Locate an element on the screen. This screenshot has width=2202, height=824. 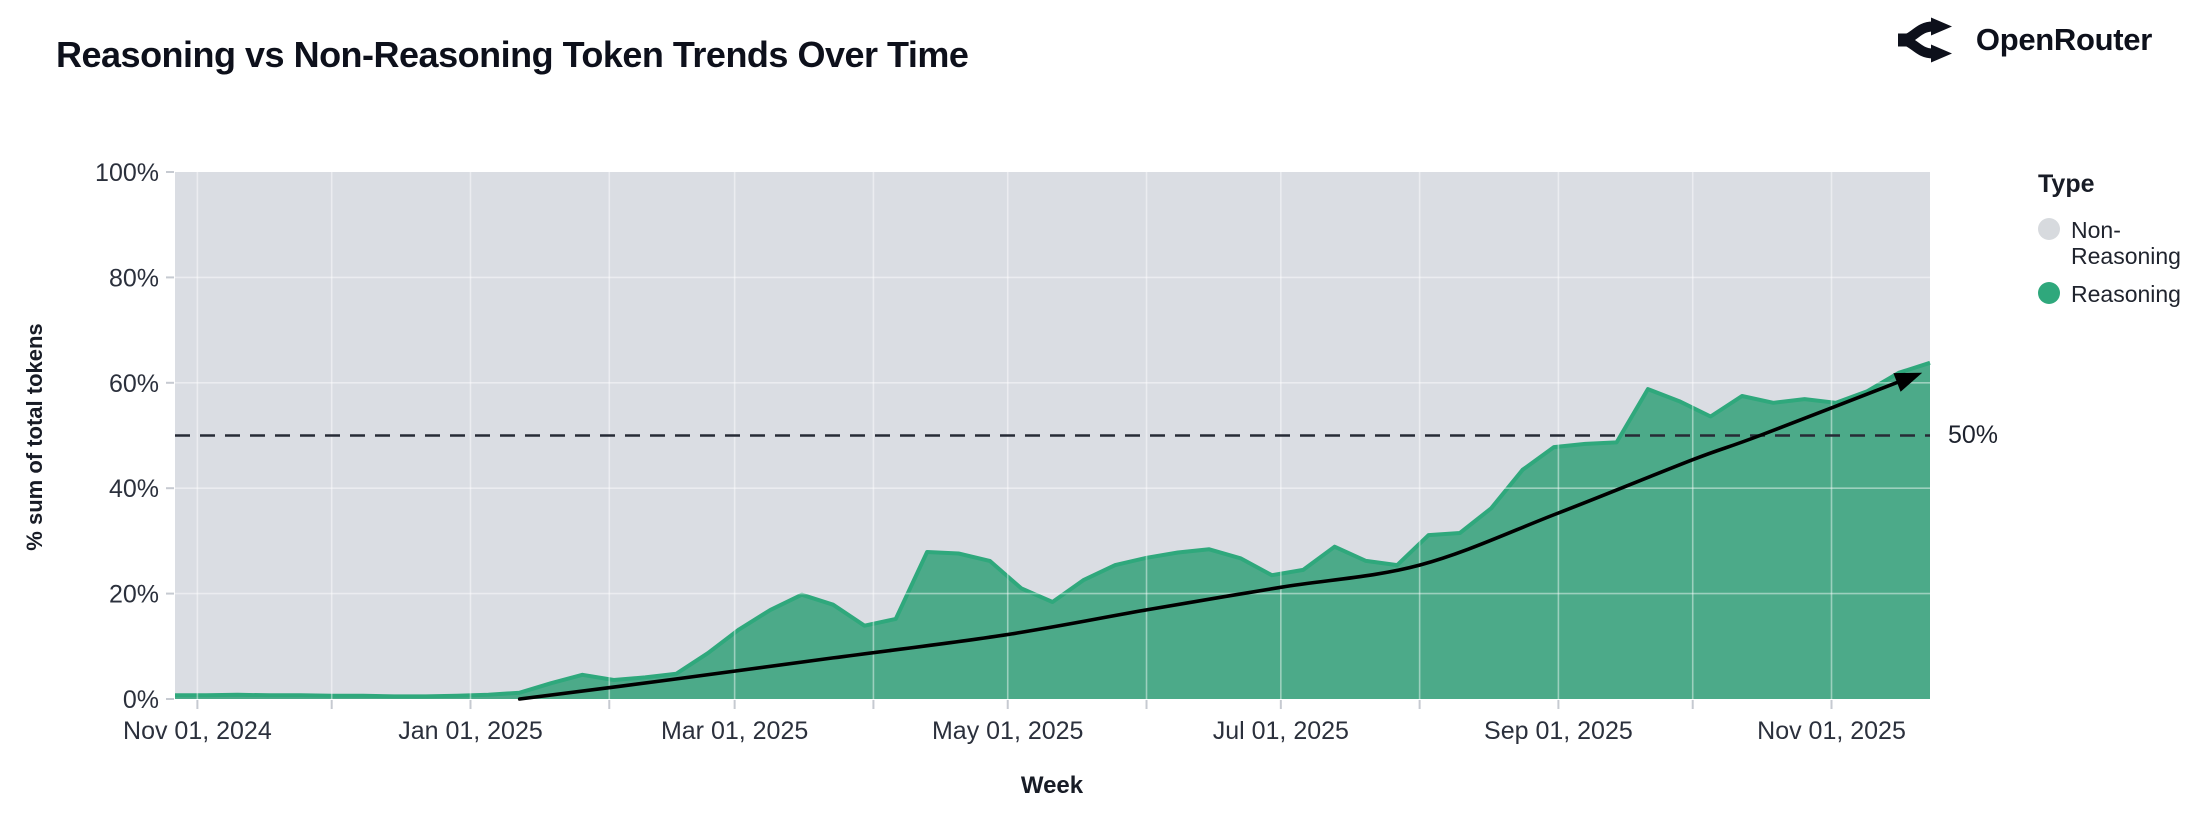
legend-title: Type is located at coordinates (2066, 184).